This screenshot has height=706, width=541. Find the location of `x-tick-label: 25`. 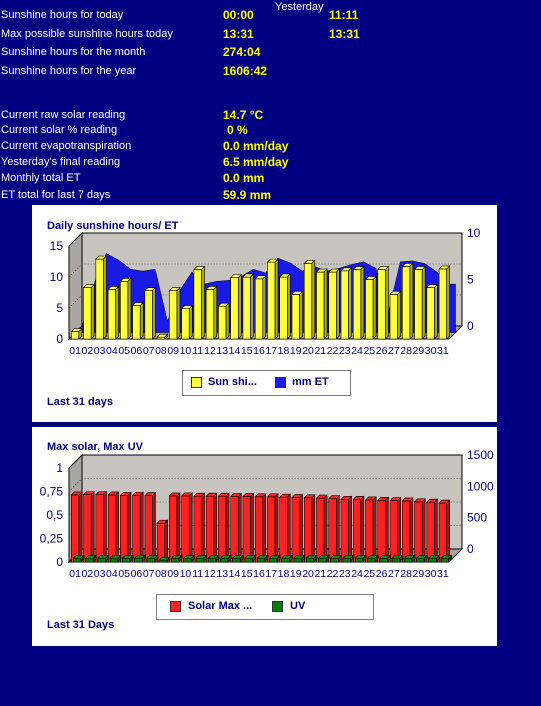

x-tick-label: 25 is located at coordinates (369, 351).